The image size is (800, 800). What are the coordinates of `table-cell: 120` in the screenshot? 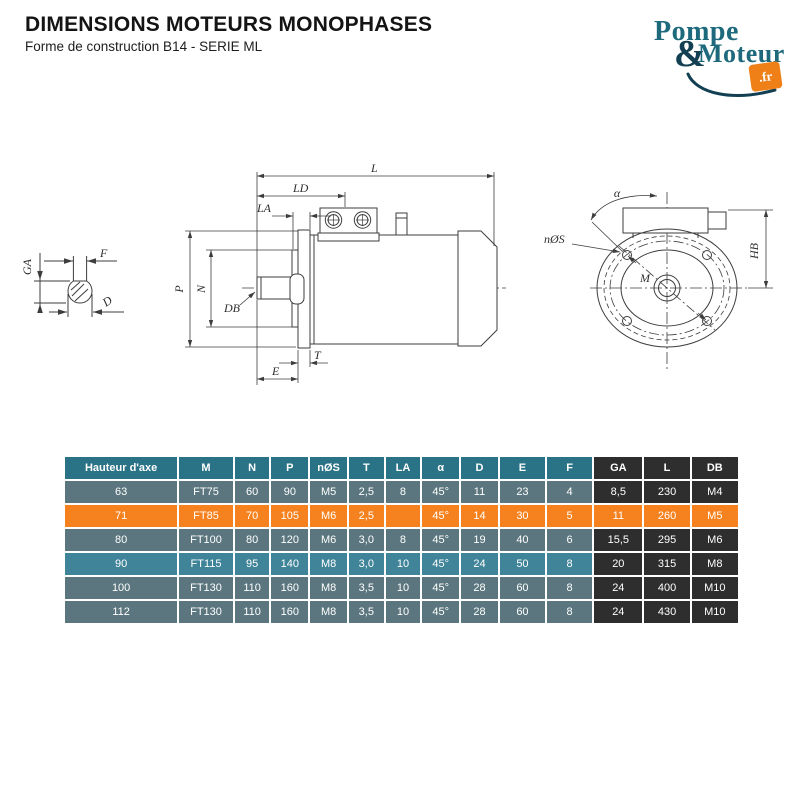 It's located at (290, 540).